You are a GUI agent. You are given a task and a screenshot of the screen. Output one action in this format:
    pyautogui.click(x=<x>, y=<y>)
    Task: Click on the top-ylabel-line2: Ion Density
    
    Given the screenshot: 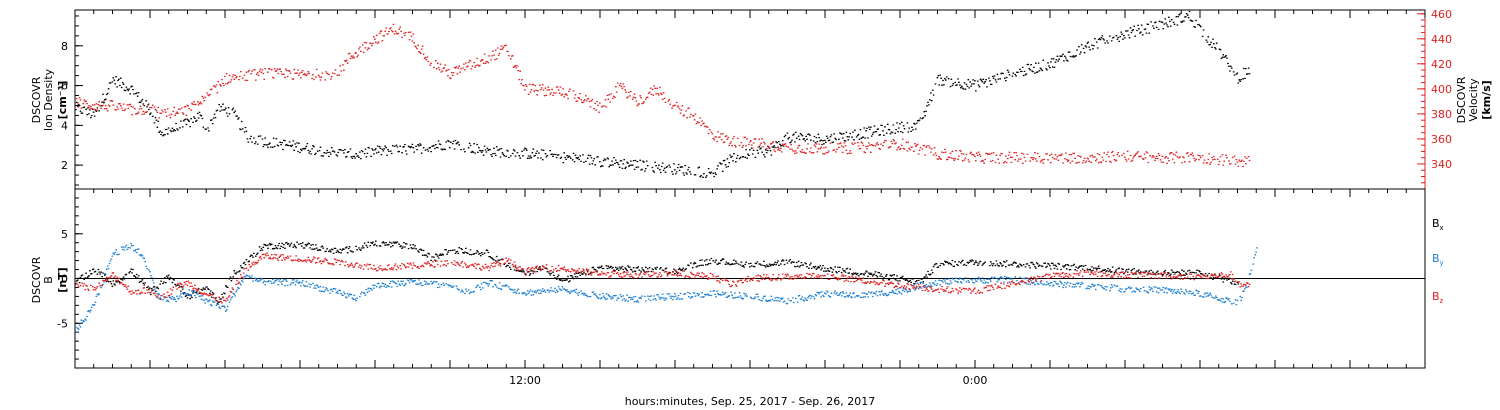 What is the action you would take?
    pyautogui.click(x=48, y=99)
    